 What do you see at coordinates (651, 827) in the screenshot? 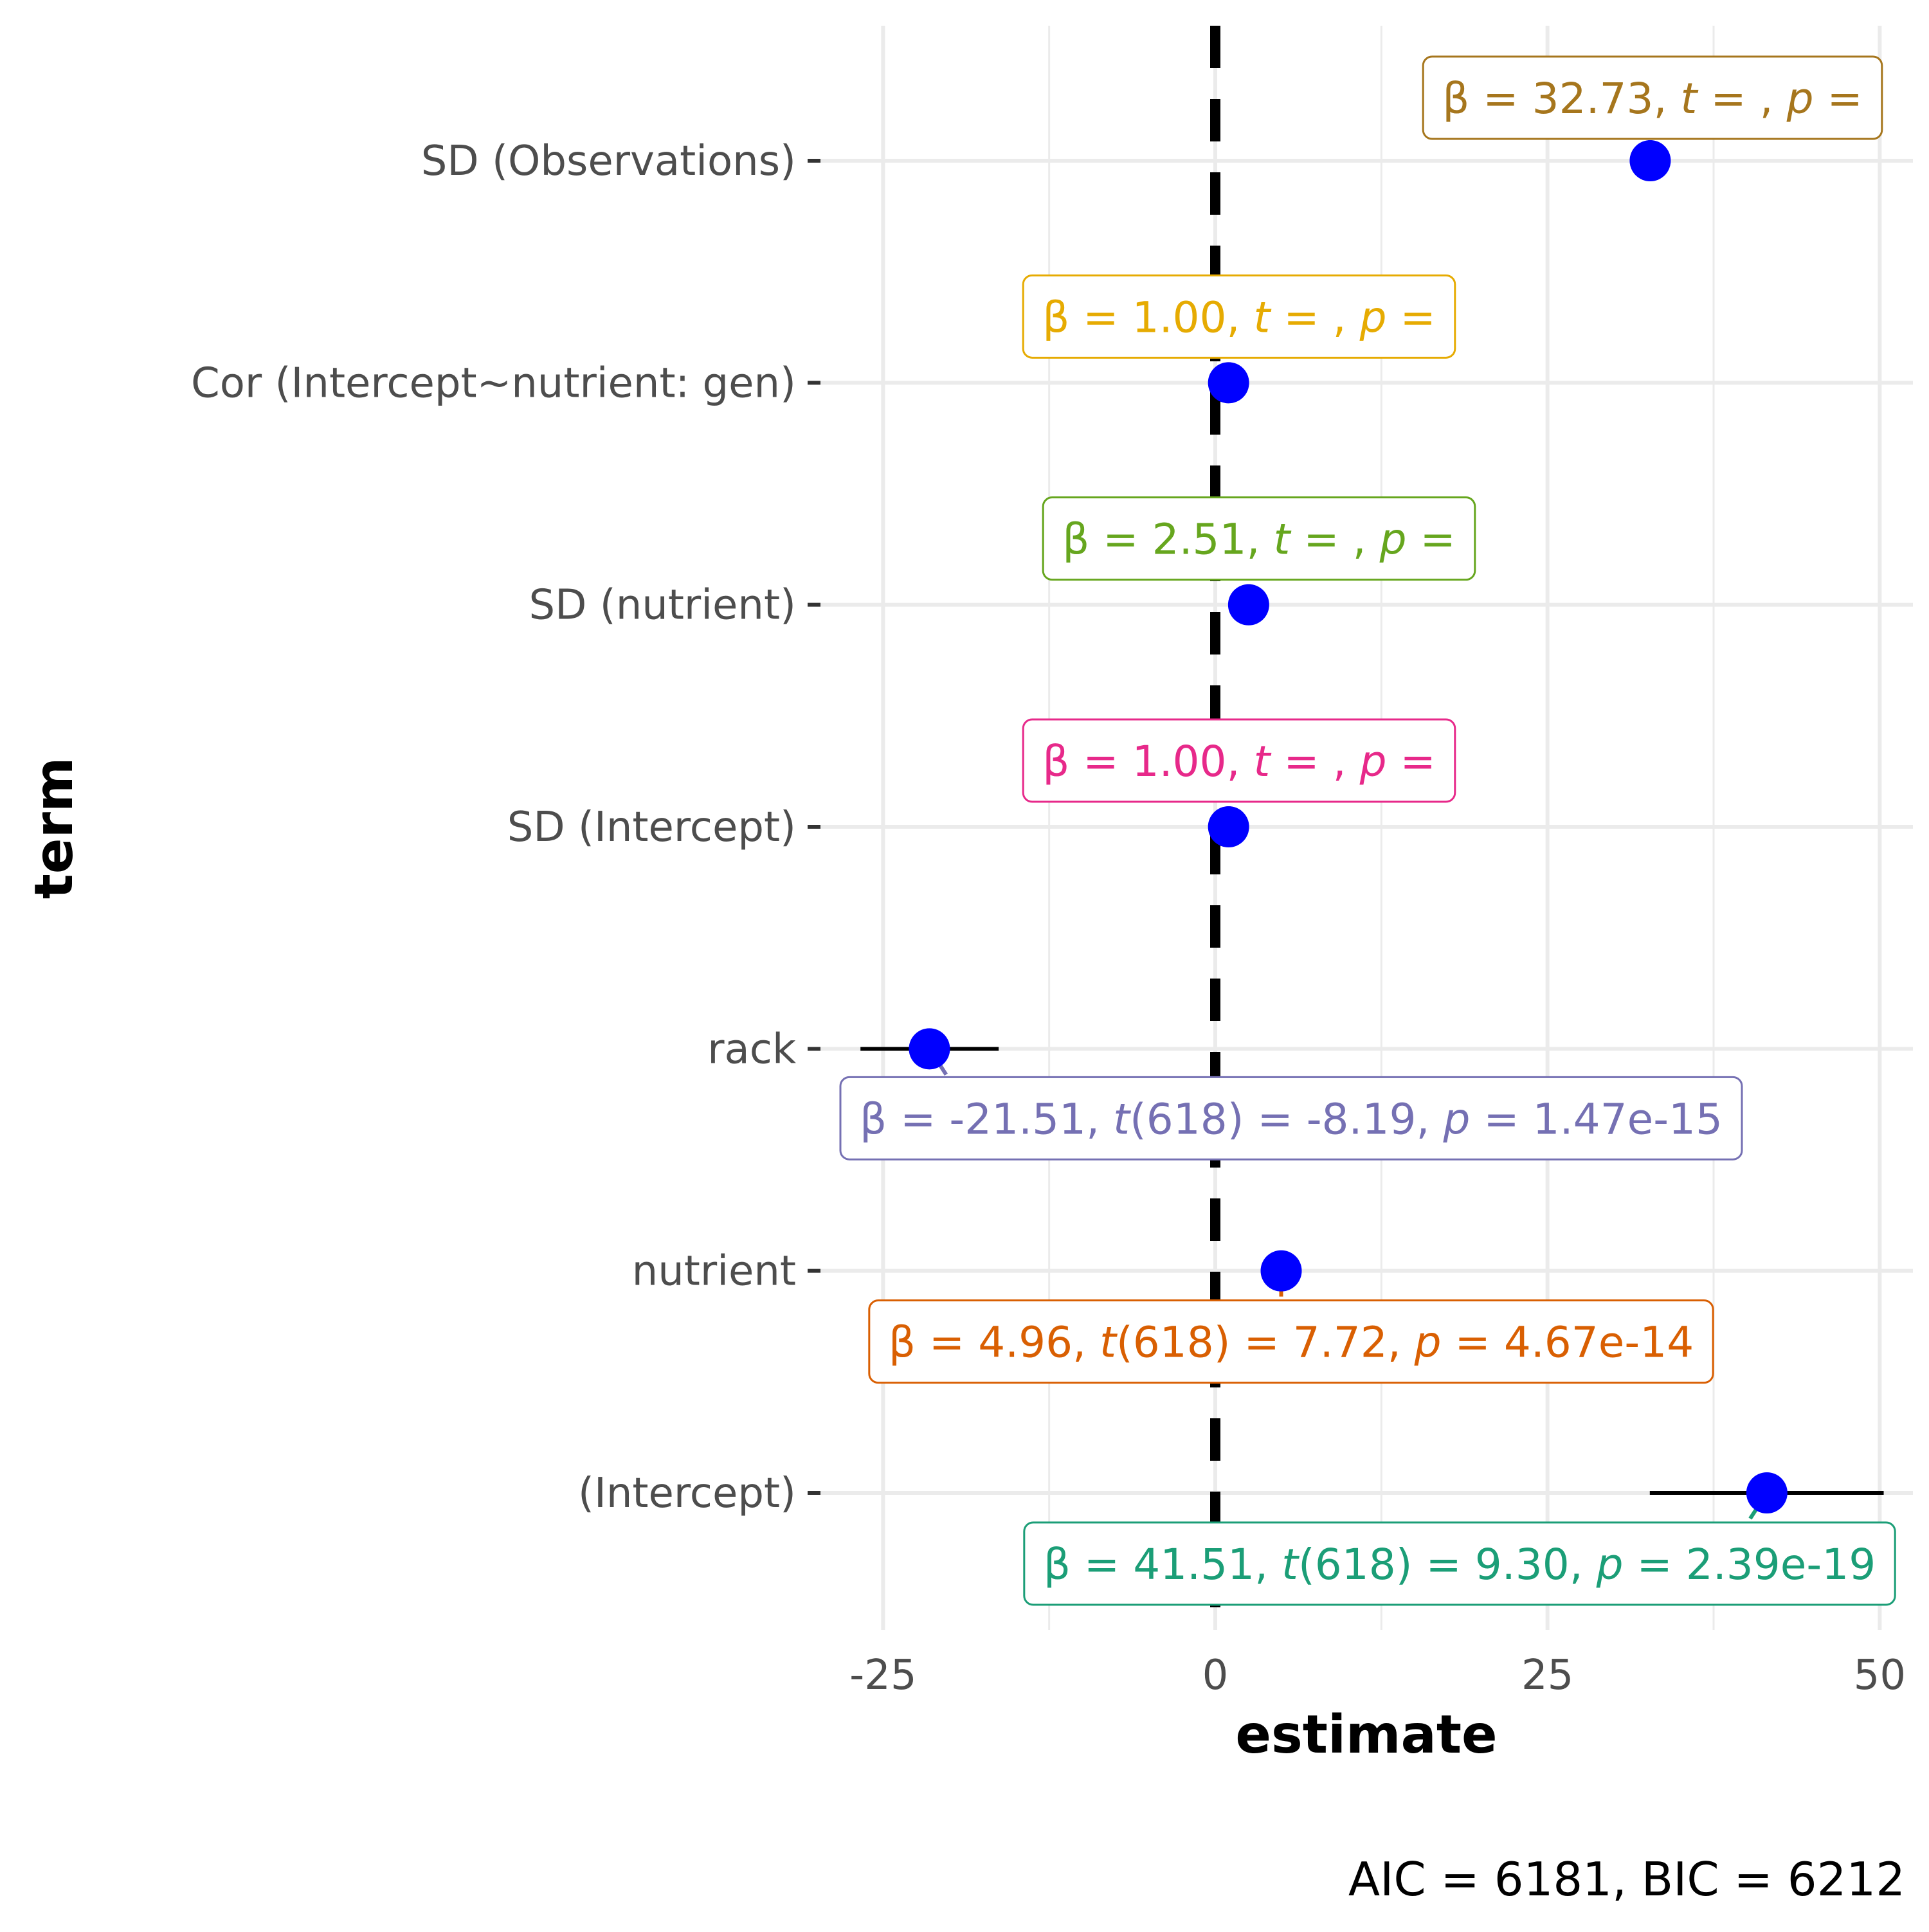
I see `y-tick-label: SD (Intercept)` at bounding box center [651, 827].